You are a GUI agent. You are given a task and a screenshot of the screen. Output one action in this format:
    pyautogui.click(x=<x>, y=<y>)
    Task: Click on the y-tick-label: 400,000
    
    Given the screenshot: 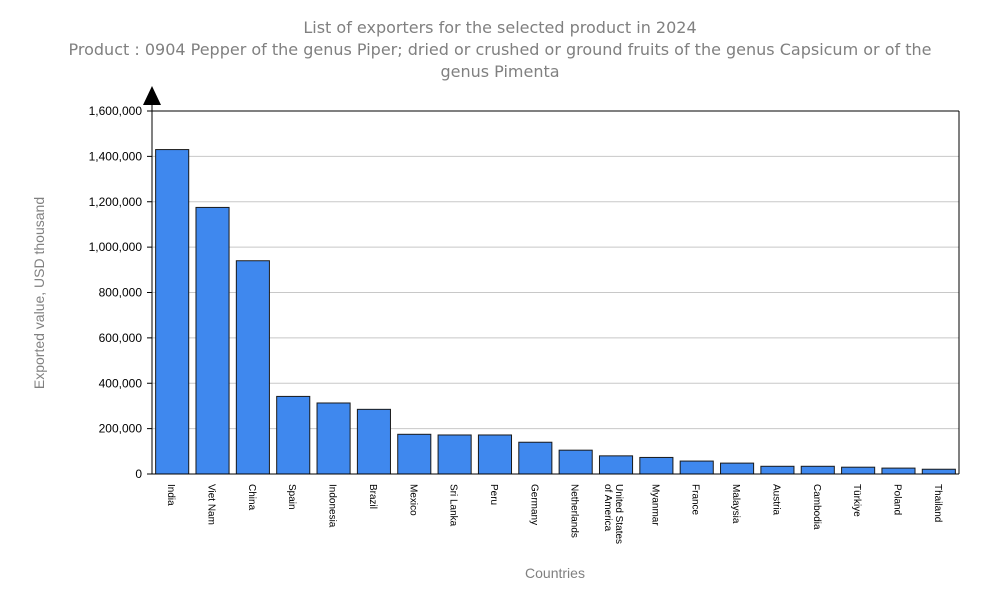 What is the action you would take?
    pyautogui.click(x=121, y=383)
    